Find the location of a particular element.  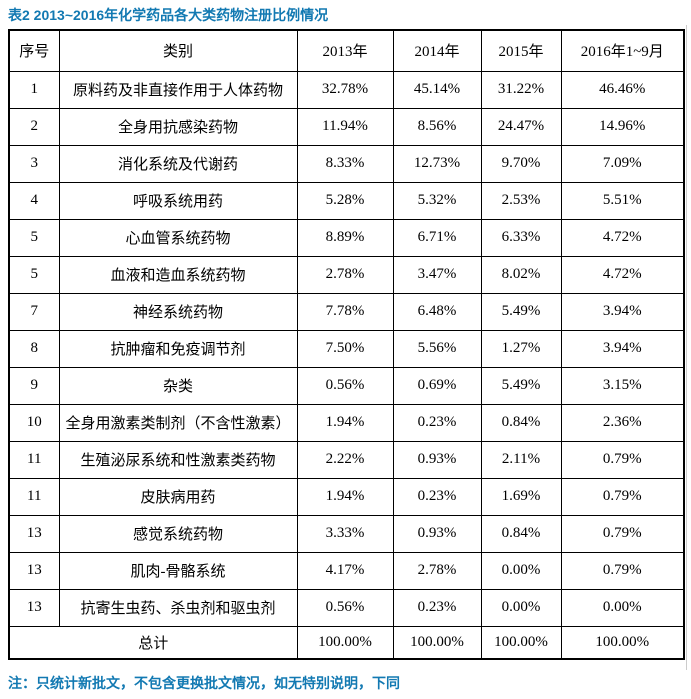

category-cell: 杂类 is located at coordinates (178, 385).